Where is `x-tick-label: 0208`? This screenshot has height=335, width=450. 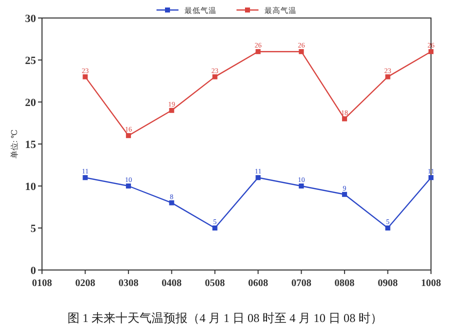 x-tick-label: 0208 is located at coordinates (85, 283).